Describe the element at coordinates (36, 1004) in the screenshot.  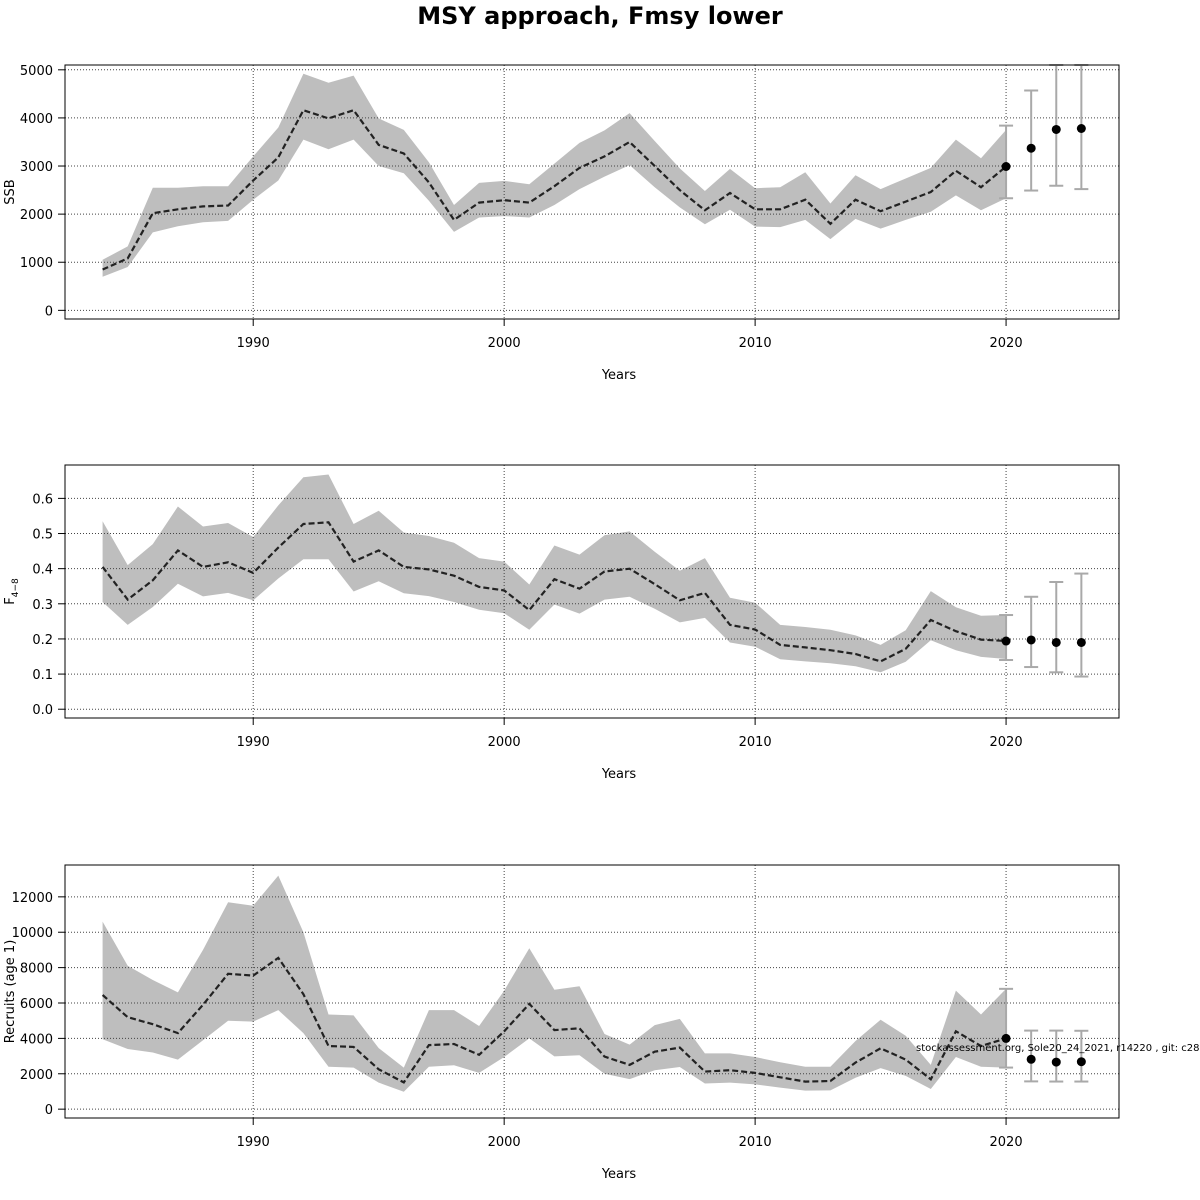
I see `y-tick-label: 6000` at that location.